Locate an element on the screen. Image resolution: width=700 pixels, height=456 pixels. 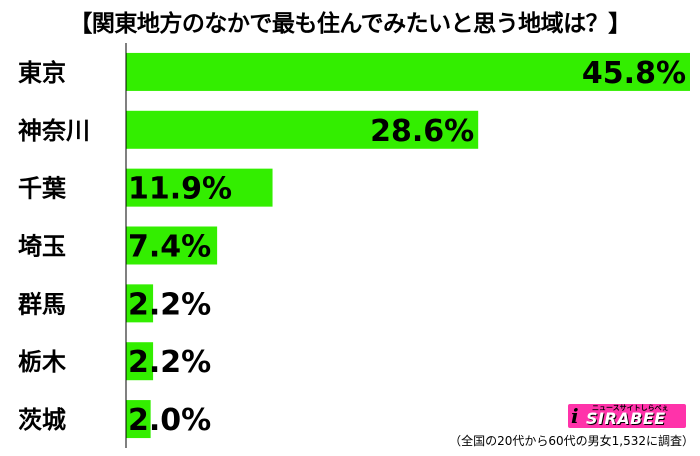
value-label: 28.6% is located at coordinates (422, 131).